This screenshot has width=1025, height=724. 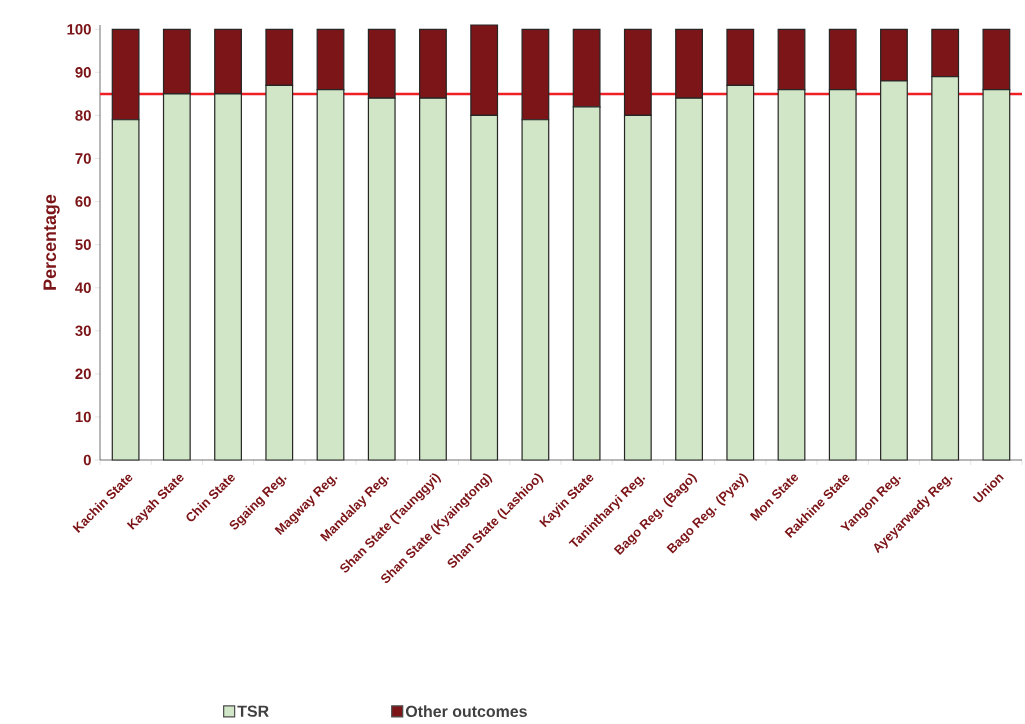 What do you see at coordinates (79, 29) in the screenshot?
I see `y-tick-label: 100` at bounding box center [79, 29].